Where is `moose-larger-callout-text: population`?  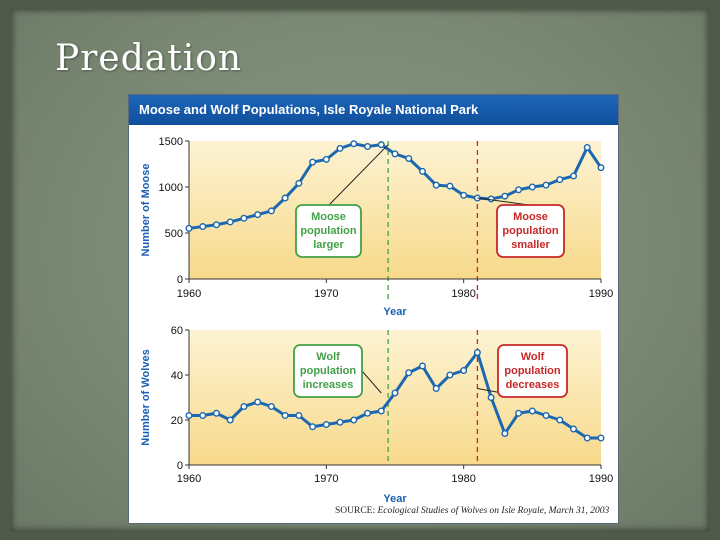 moose-larger-callout-text: population is located at coordinates (328, 231).